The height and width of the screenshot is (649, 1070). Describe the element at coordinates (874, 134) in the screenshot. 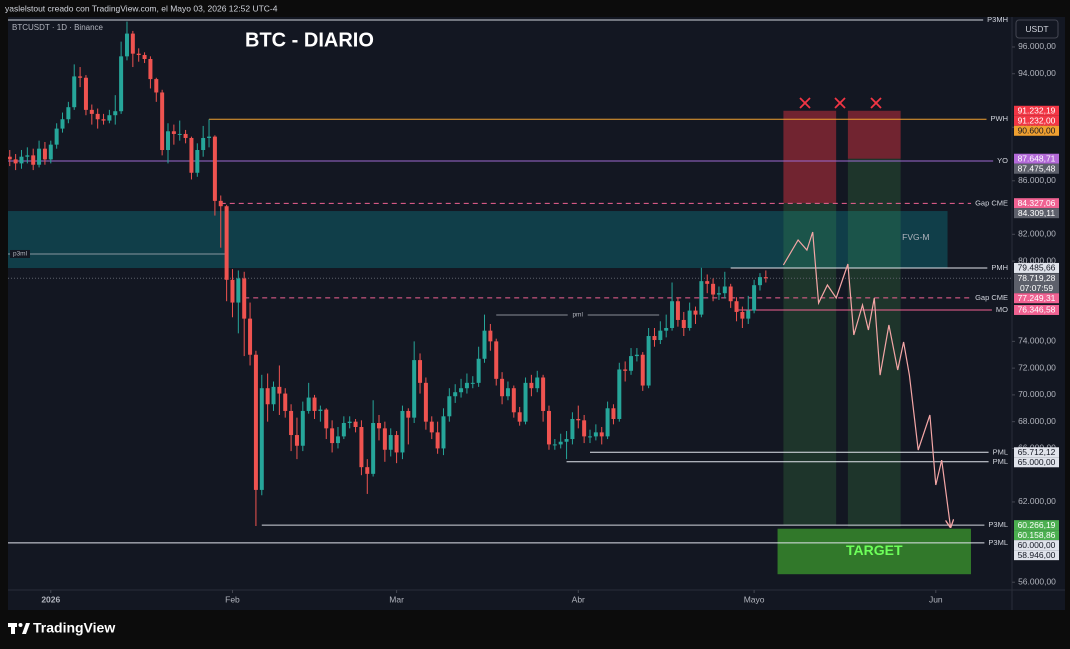

I see `stop-zone` at that location.